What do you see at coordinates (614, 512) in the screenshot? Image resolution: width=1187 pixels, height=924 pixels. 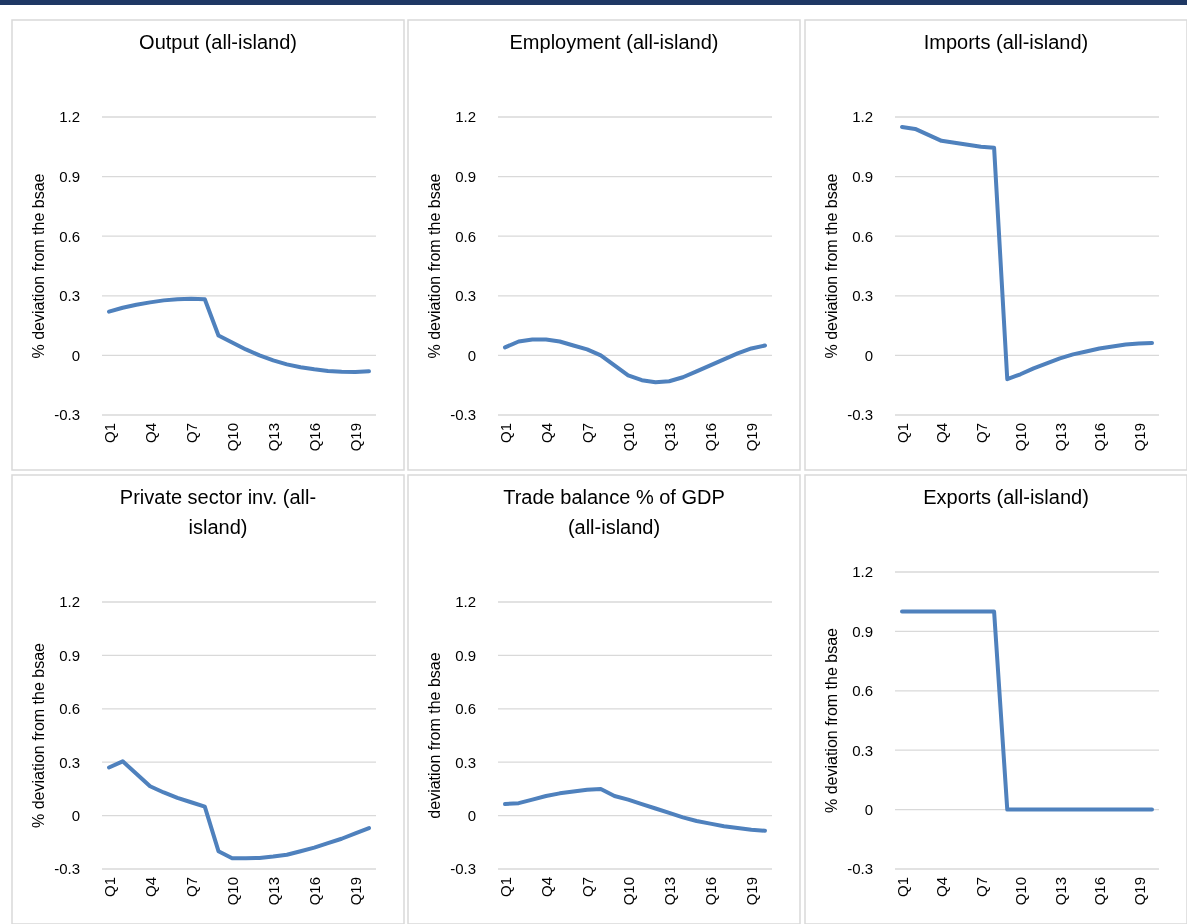 I see `chart-title: Trade balance % of GDP (all-island)` at bounding box center [614, 512].